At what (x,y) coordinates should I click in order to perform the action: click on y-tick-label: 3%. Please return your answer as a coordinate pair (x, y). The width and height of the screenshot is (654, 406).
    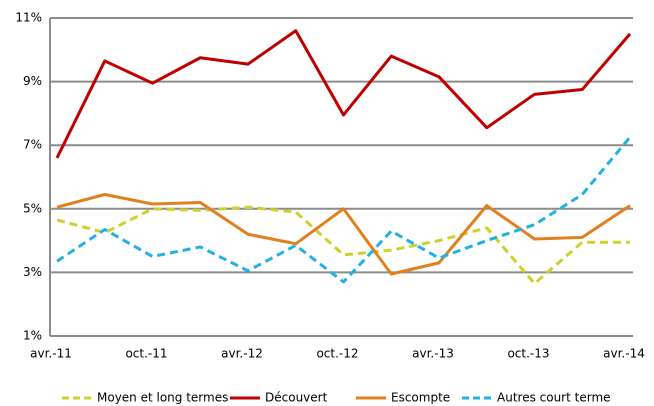
    Looking at the image, I should click on (32, 272).